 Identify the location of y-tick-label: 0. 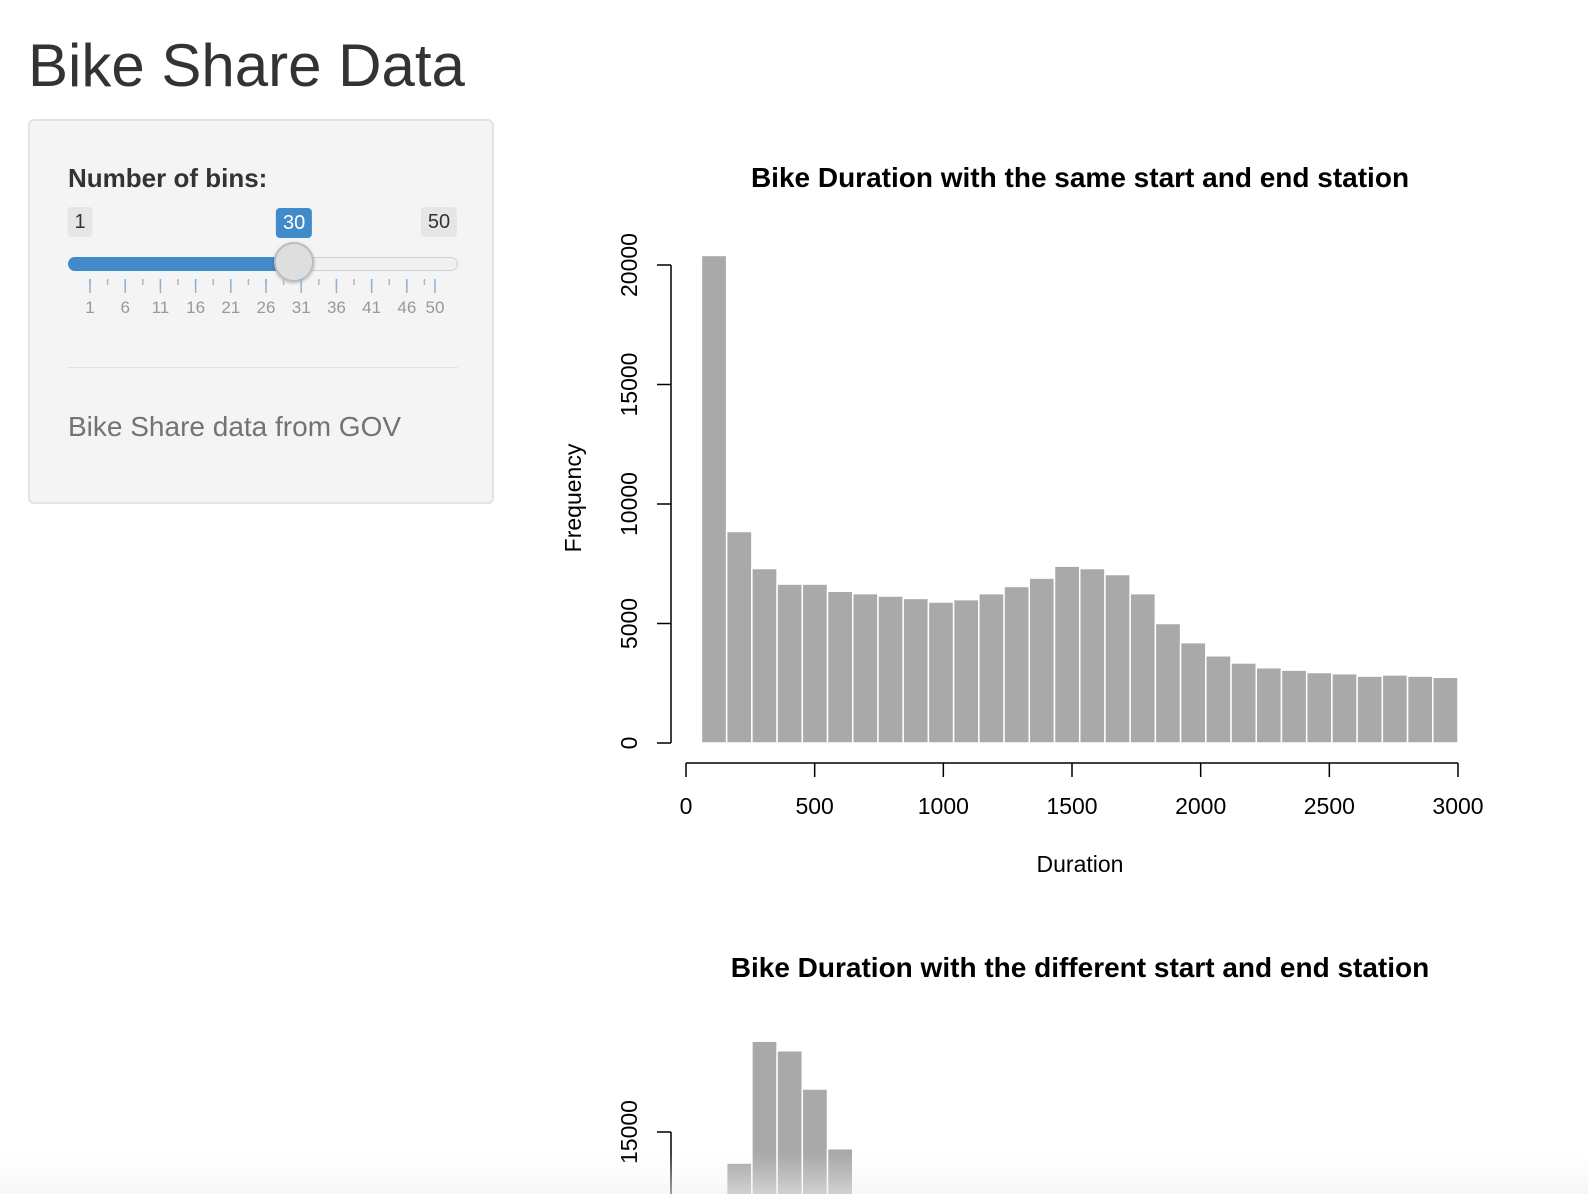
(629, 743).